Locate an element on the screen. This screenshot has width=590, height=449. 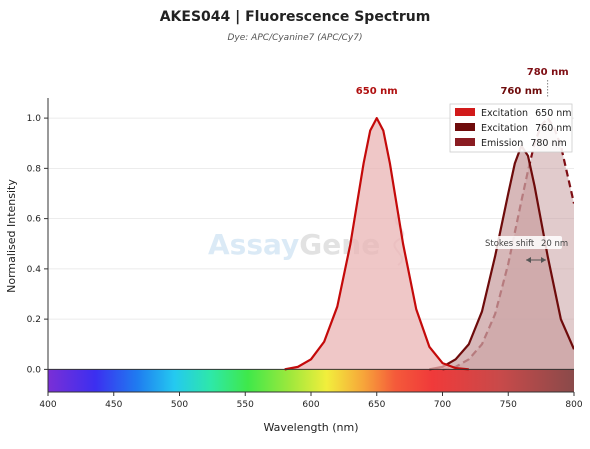
stokes-arrow-left-head is located at coordinates (528, 260).